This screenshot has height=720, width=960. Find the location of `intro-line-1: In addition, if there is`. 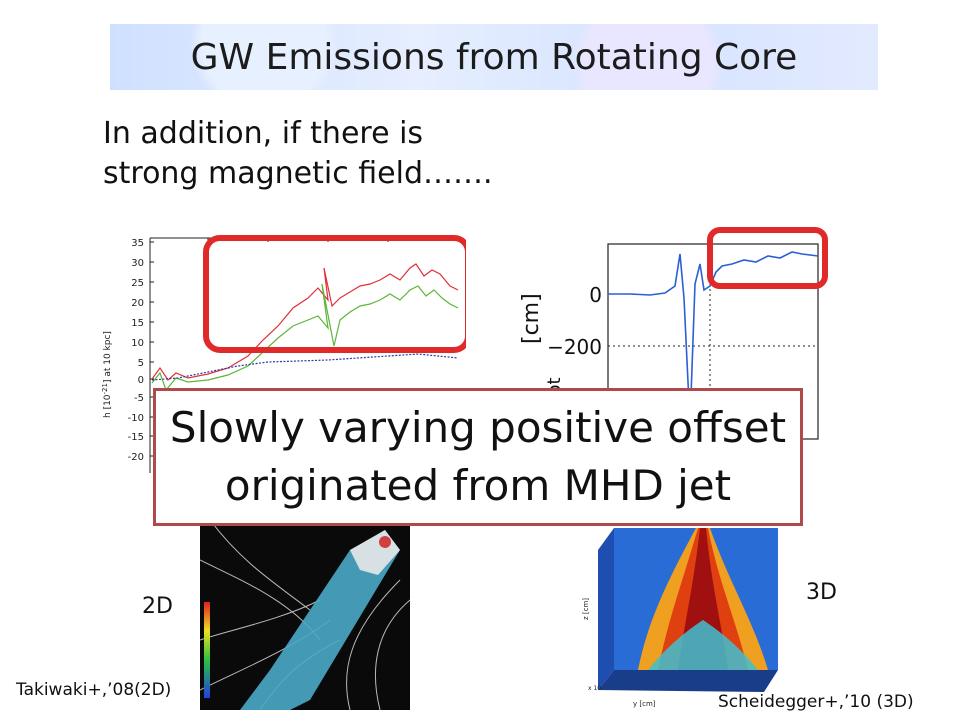

intro-line-1: In addition, if there is is located at coordinates (263, 133).